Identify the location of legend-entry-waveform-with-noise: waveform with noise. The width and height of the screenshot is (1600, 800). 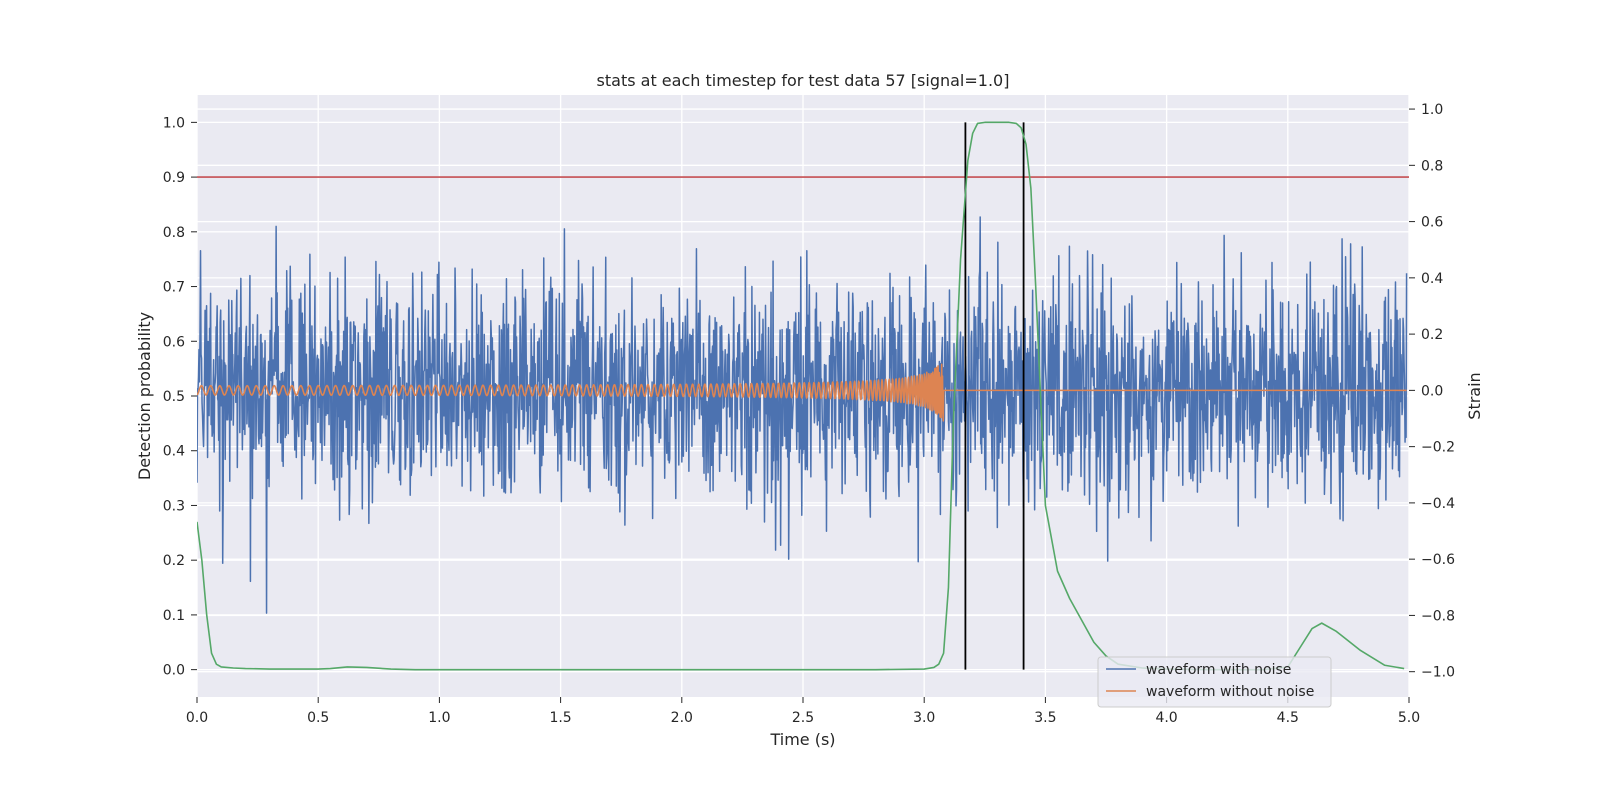
(1218, 670).